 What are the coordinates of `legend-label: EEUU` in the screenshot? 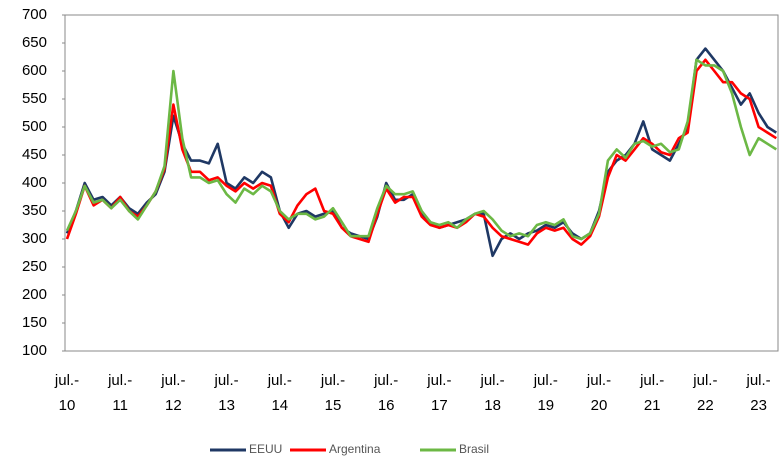 It's located at (265, 449).